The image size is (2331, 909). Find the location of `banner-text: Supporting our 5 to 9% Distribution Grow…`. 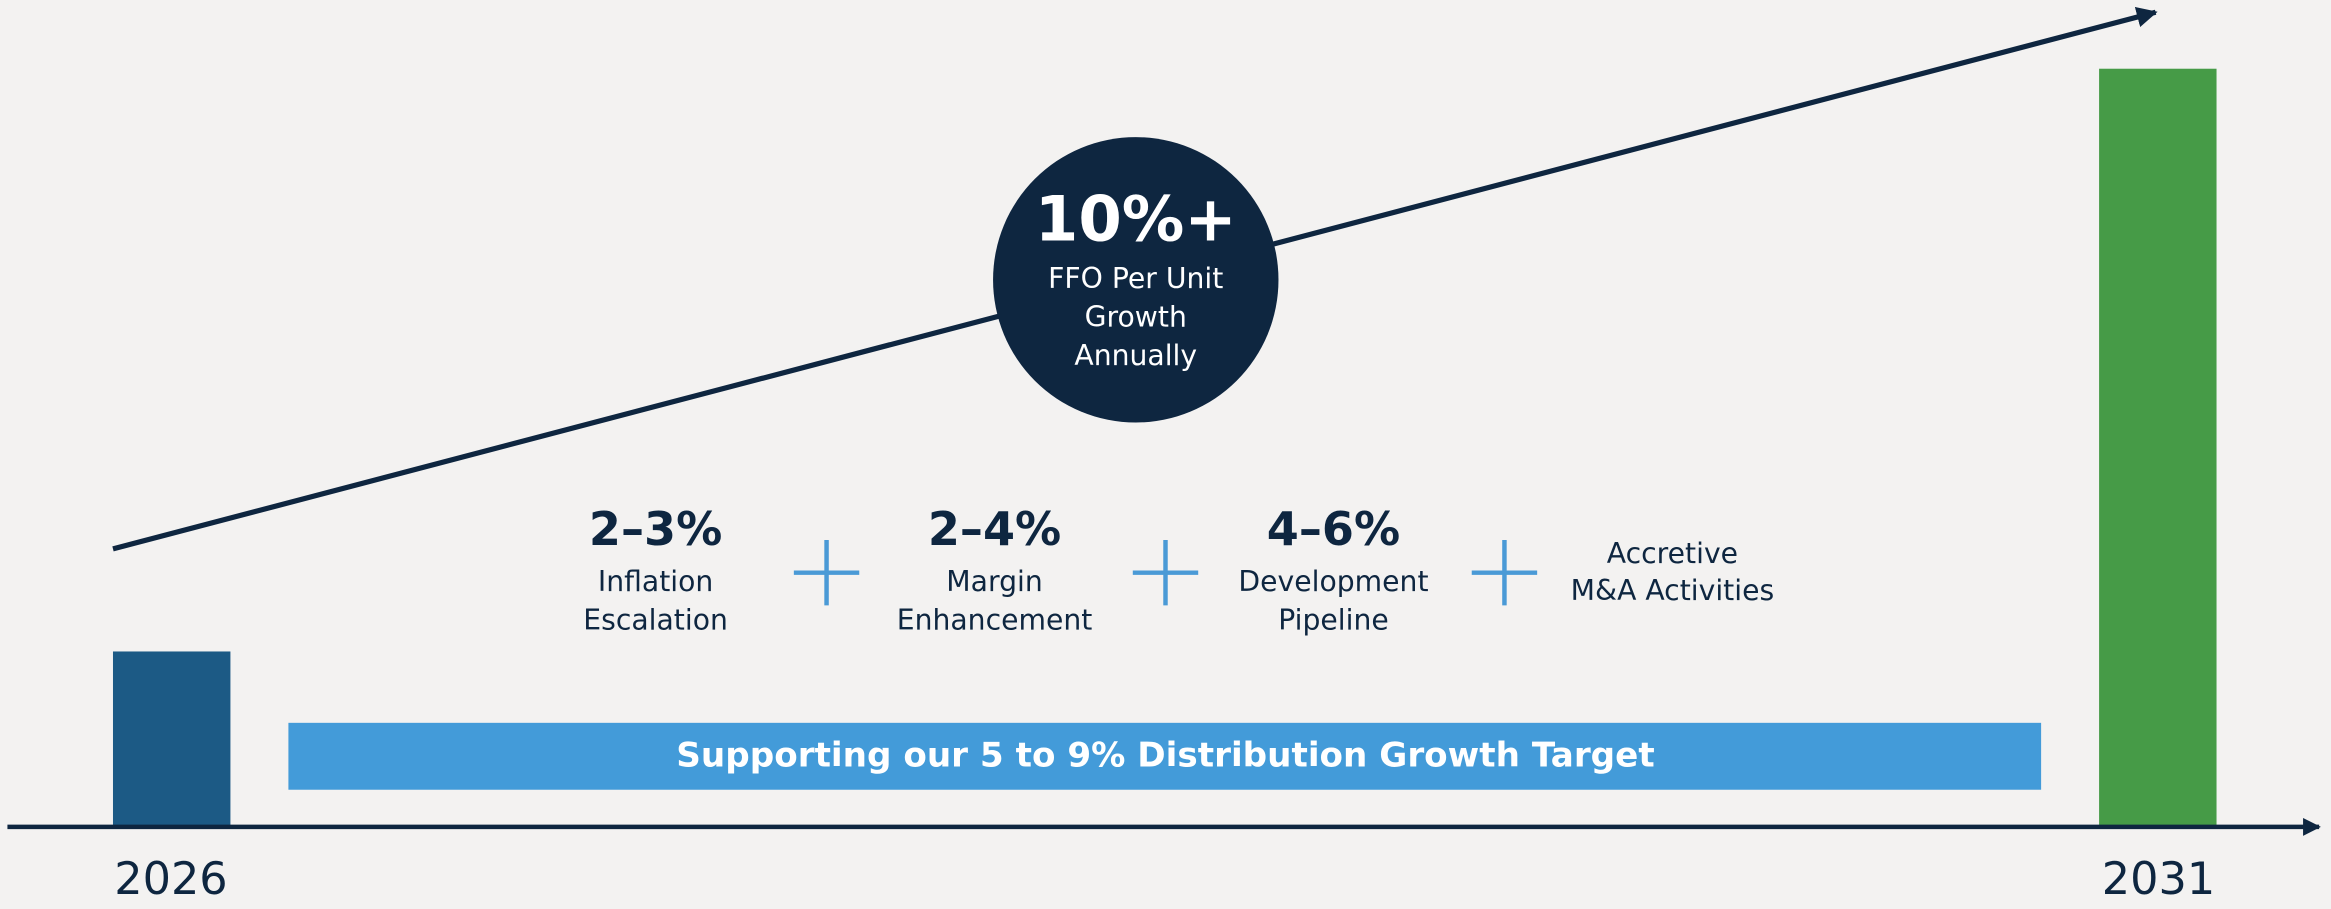

banner-text: Supporting our 5 to 9% Distribution Grow… is located at coordinates (1165, 756).